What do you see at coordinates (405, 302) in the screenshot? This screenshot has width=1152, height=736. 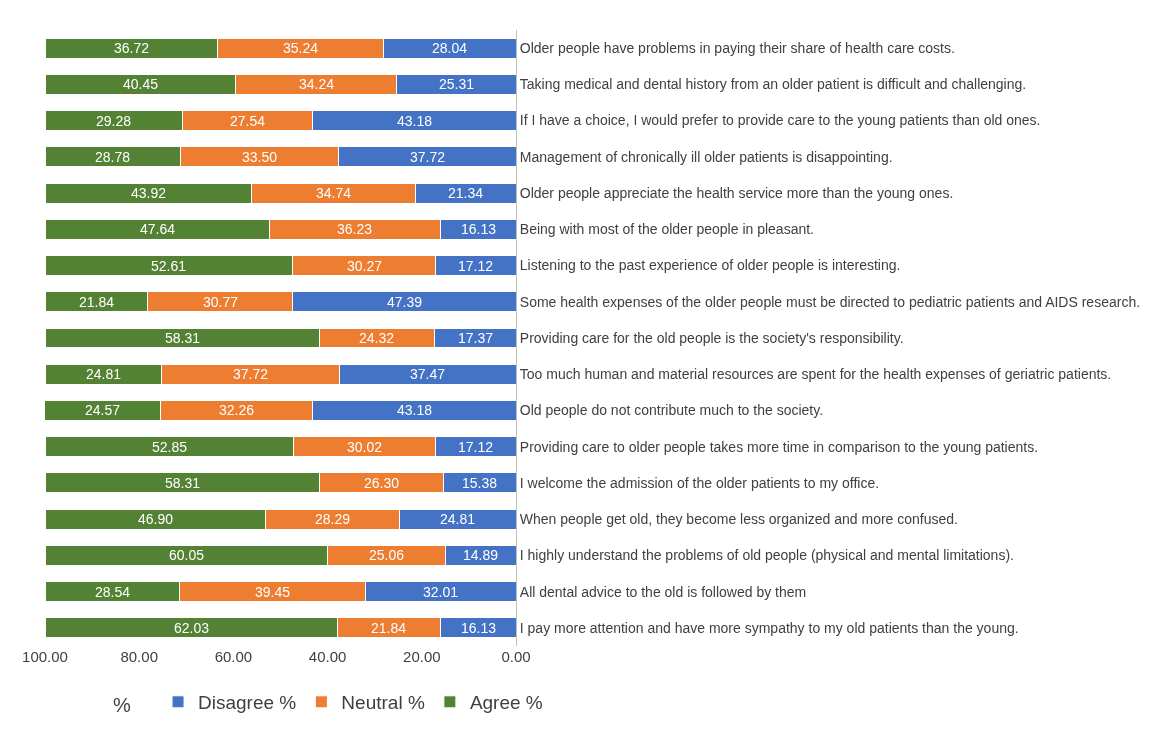 I see `data-label: 47.39` at bounding box center [405, 302].